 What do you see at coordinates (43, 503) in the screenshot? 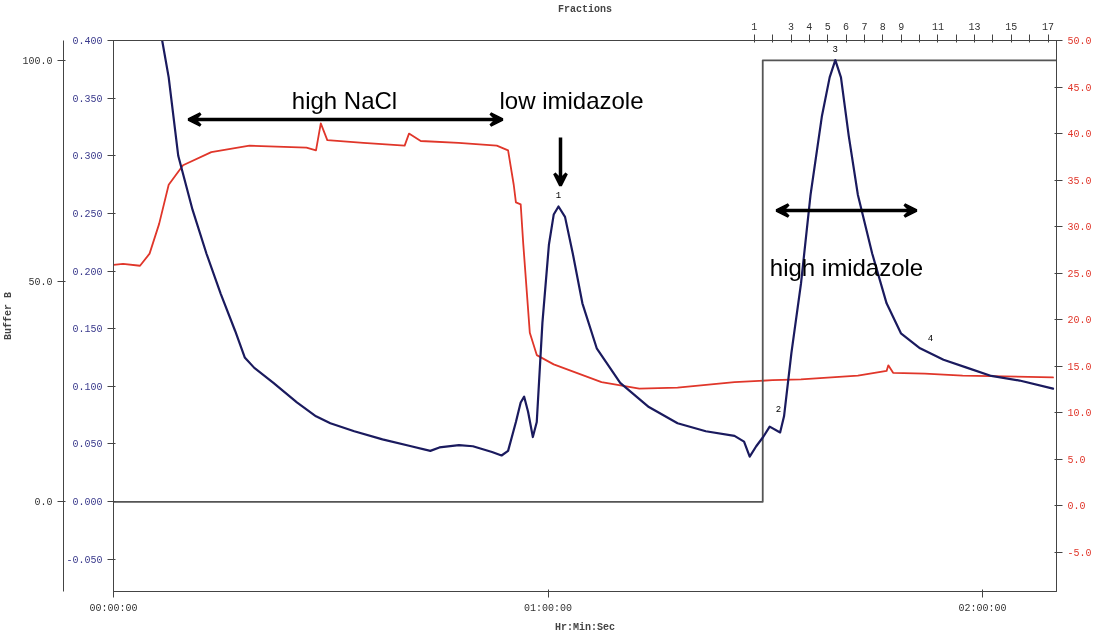
I see `y3-tick-label: 0.0` at bounding box center [43, 503].